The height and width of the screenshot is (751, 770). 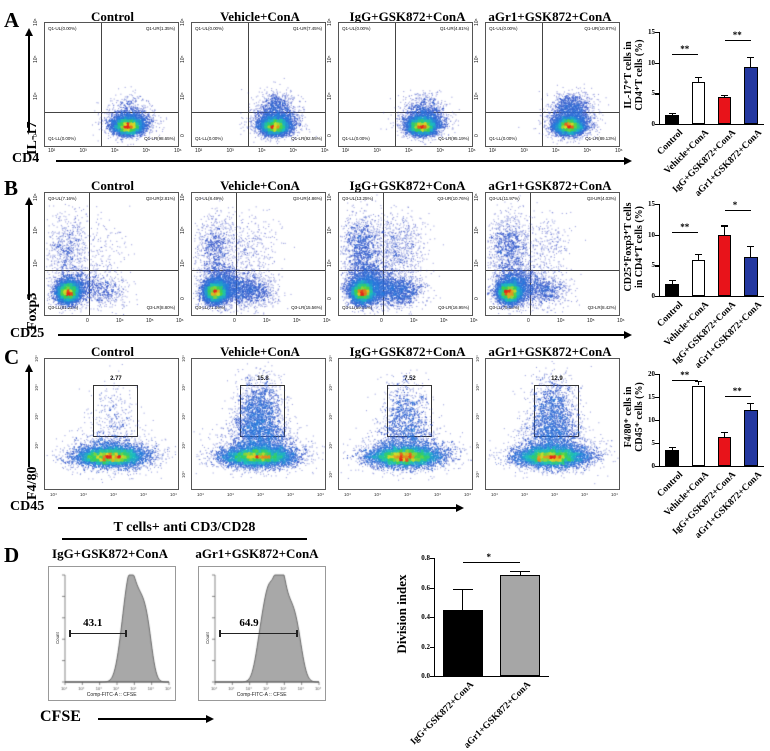 What do you see at coordinates (442, 713) in the screenshot?
I see `chart-category-label: IgG+GSK872+ConA` at bounding box center [442, 713].